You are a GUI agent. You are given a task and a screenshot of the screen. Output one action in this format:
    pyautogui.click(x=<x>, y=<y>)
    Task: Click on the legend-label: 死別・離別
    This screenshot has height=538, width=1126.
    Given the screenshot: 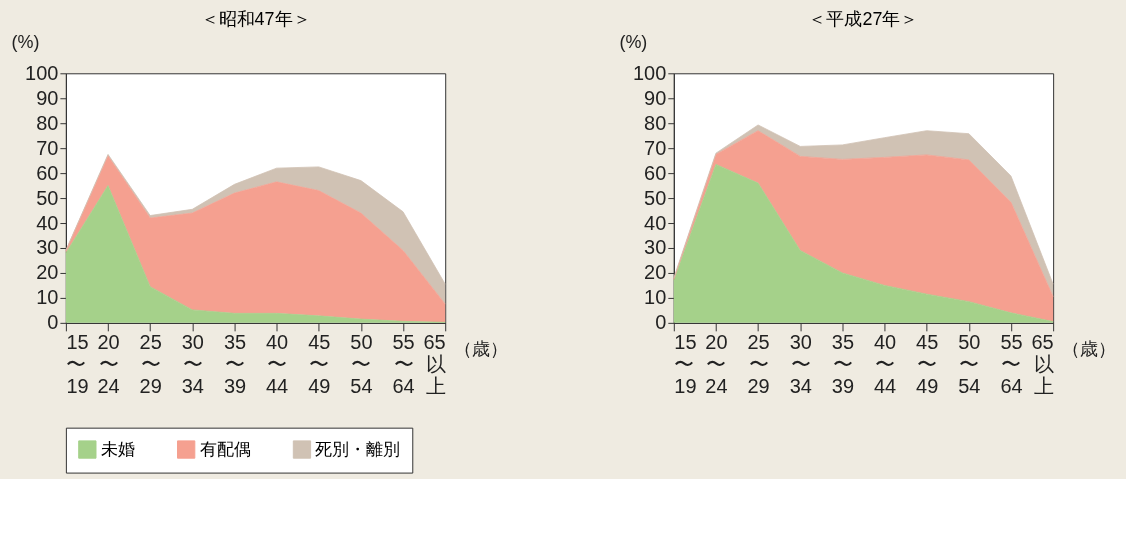 What is the action you would take?
    pyautogui.click(x=358, y=449)
    